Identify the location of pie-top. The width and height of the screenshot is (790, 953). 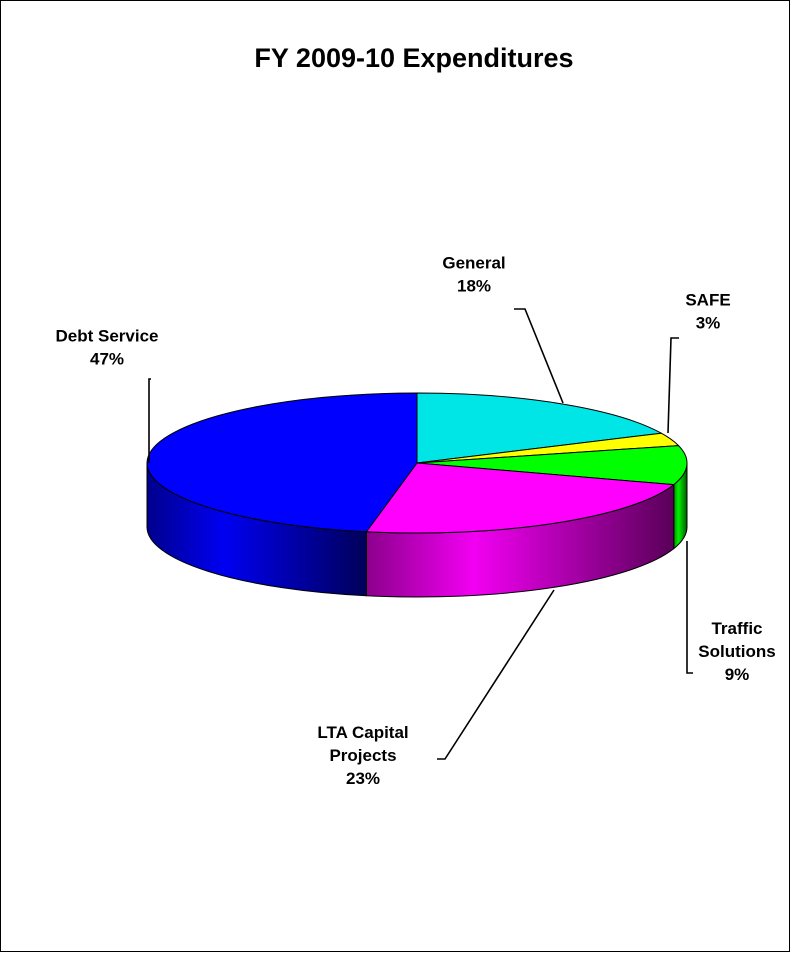
(417, 463).